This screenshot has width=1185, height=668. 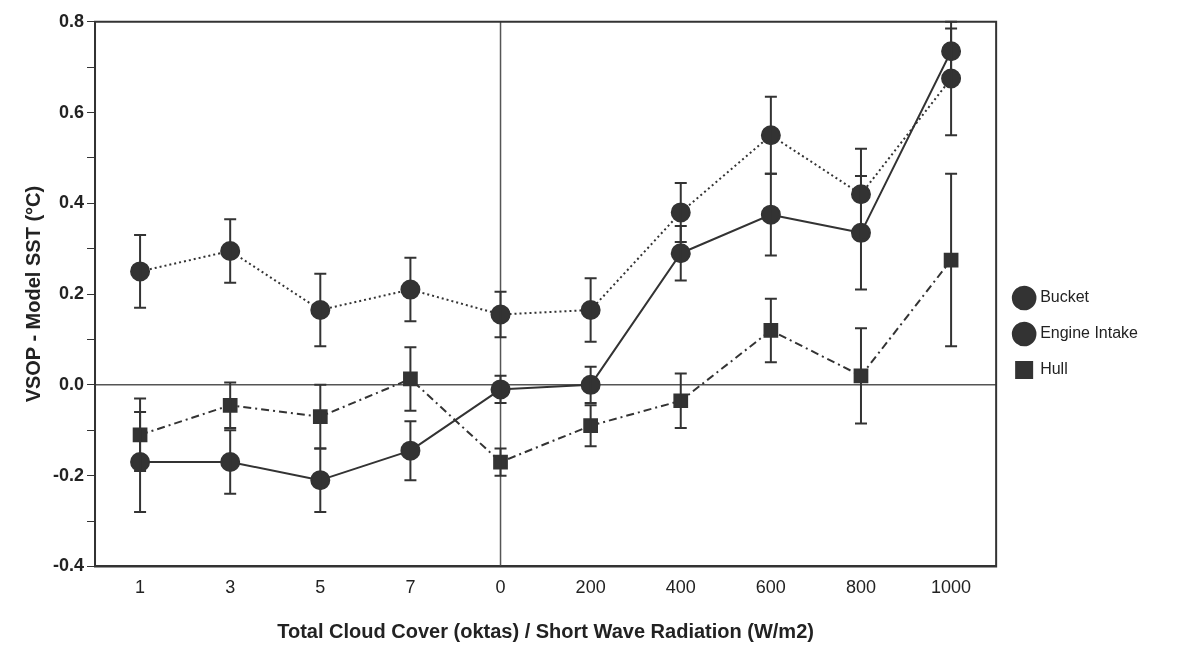 What do you see at coordinates (951, 587) in the screenshot?
I see `x-tick-label: 1000` at bounding box center [951, 587].